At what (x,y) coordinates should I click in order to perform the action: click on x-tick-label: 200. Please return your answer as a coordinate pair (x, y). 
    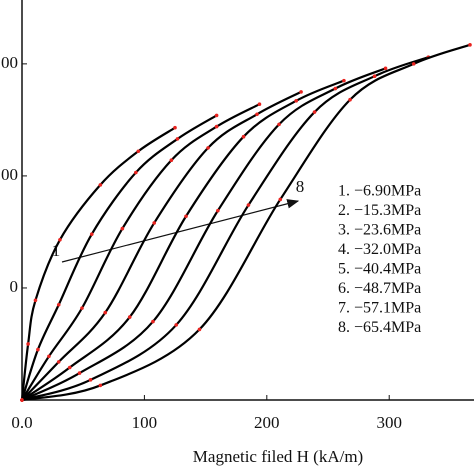
    Looking at the image, I should click on (267, 422).